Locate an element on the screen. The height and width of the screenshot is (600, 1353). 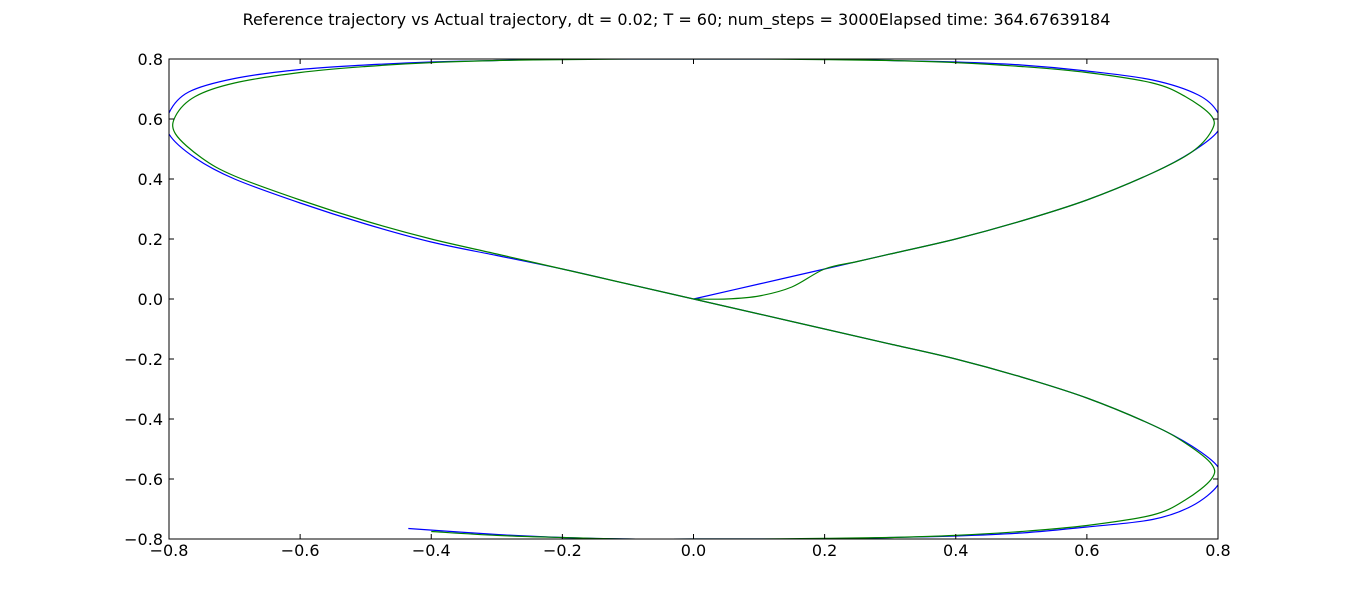
x-tick-label: −0.4 is located at coordinates (431, 550).